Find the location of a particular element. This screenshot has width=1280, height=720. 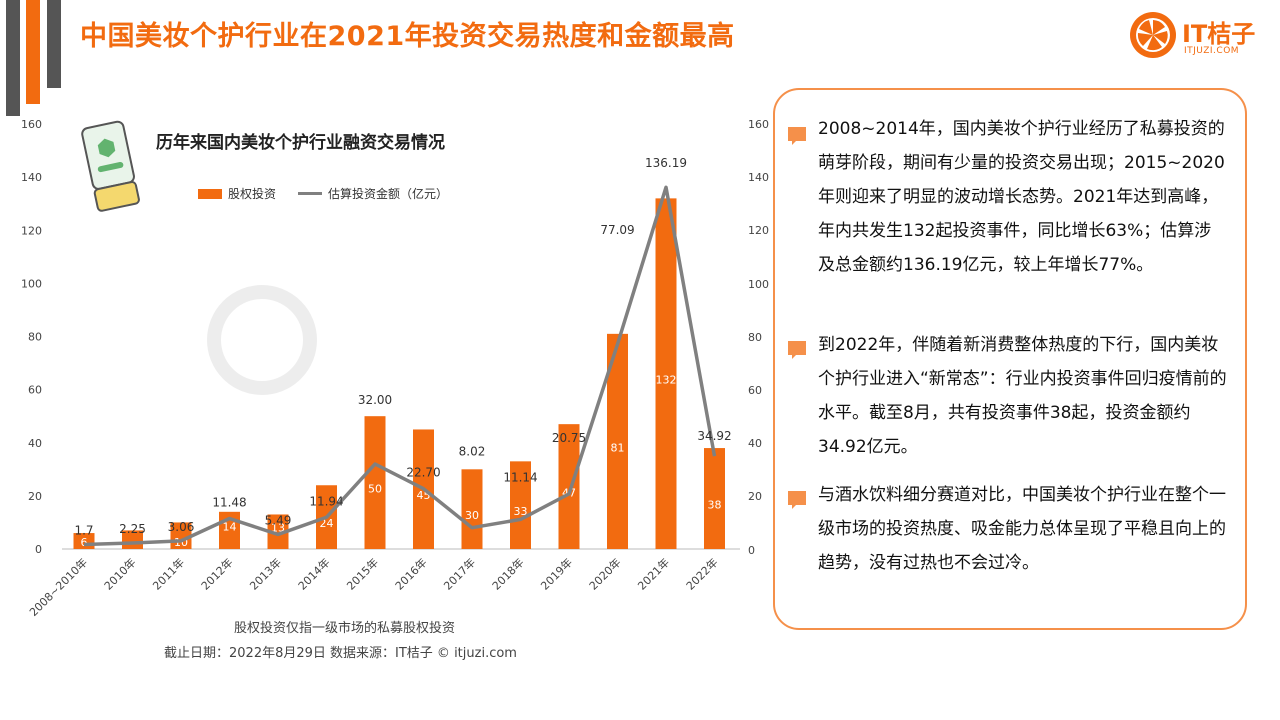

cosmetic-tube-icon is located at coordinates (110, 166).